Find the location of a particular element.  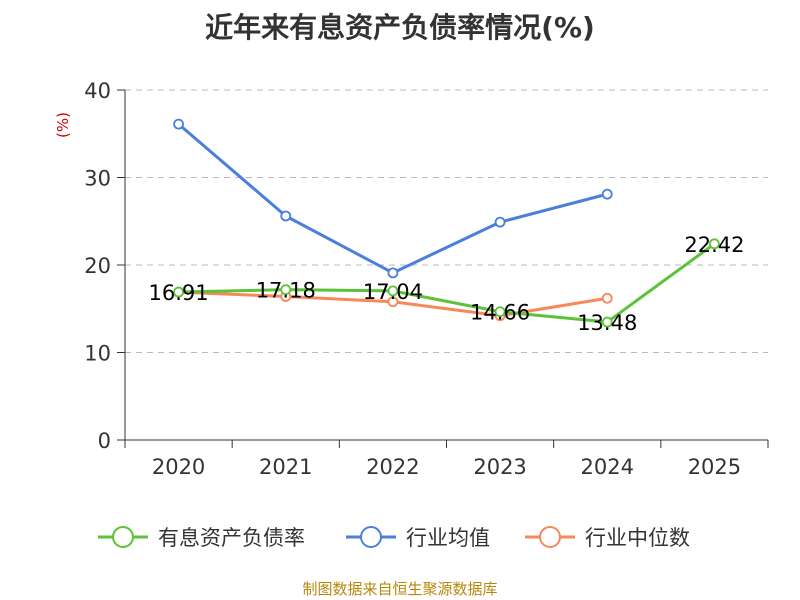

data-label: 17.18 is located at coordinates (286, 291).